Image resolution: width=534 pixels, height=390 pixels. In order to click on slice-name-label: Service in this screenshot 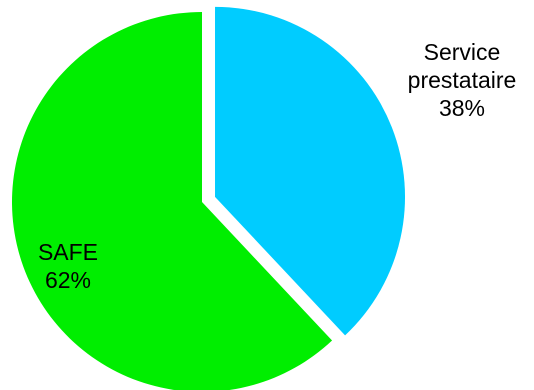, I will do `click(462, 52)`.